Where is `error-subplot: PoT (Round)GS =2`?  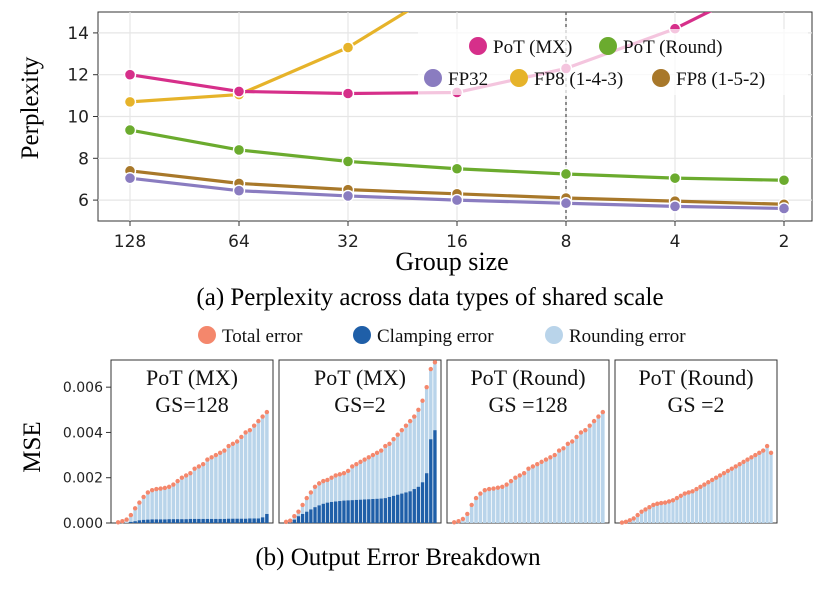 error-subplot: PoT (Round)GS =2 is located at coordinates (696, 442).